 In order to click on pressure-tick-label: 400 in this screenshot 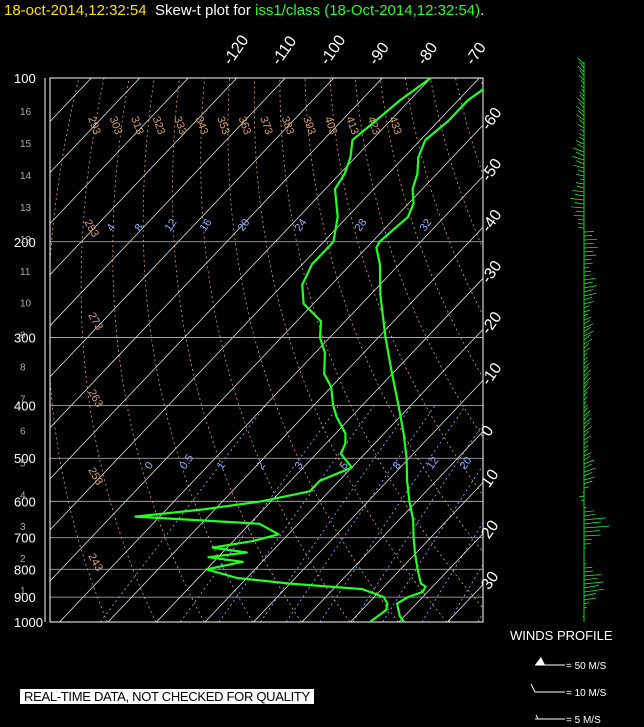, I will do `click(25, 406)`.